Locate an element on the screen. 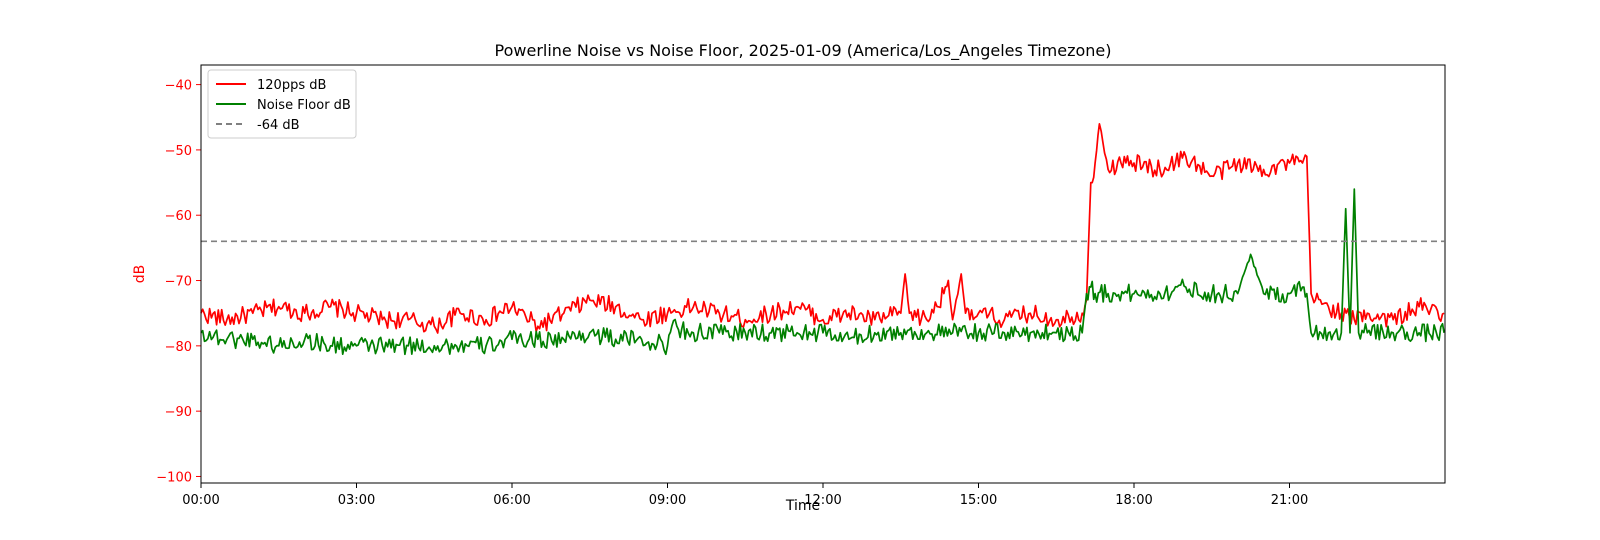 This screenshot has width=1600, height=540. x-tick-label: 06:00 is located at coordinates (511, 500).